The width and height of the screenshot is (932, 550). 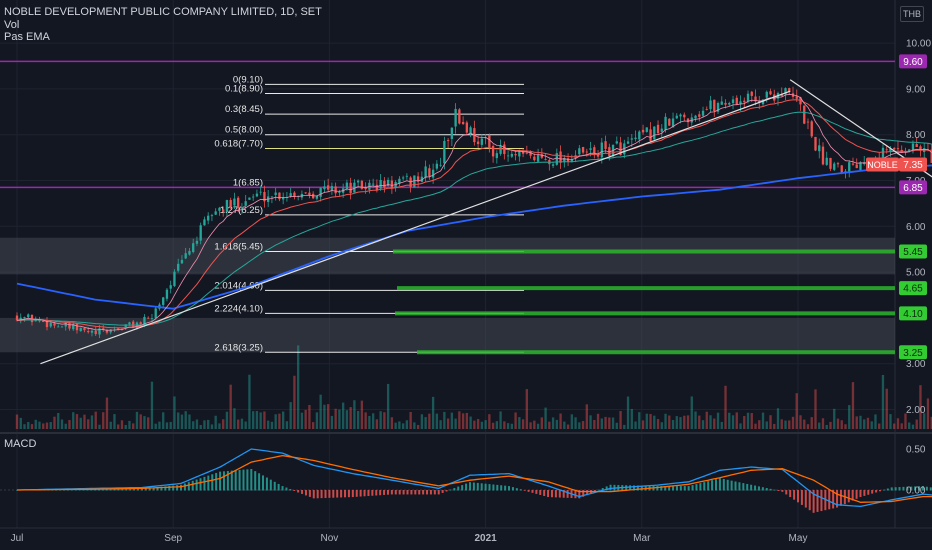 What do you see at coordinates (913, 188) in the screenshot?
I see `level-badge-label: 6.85` at bounding box center [913, 188].